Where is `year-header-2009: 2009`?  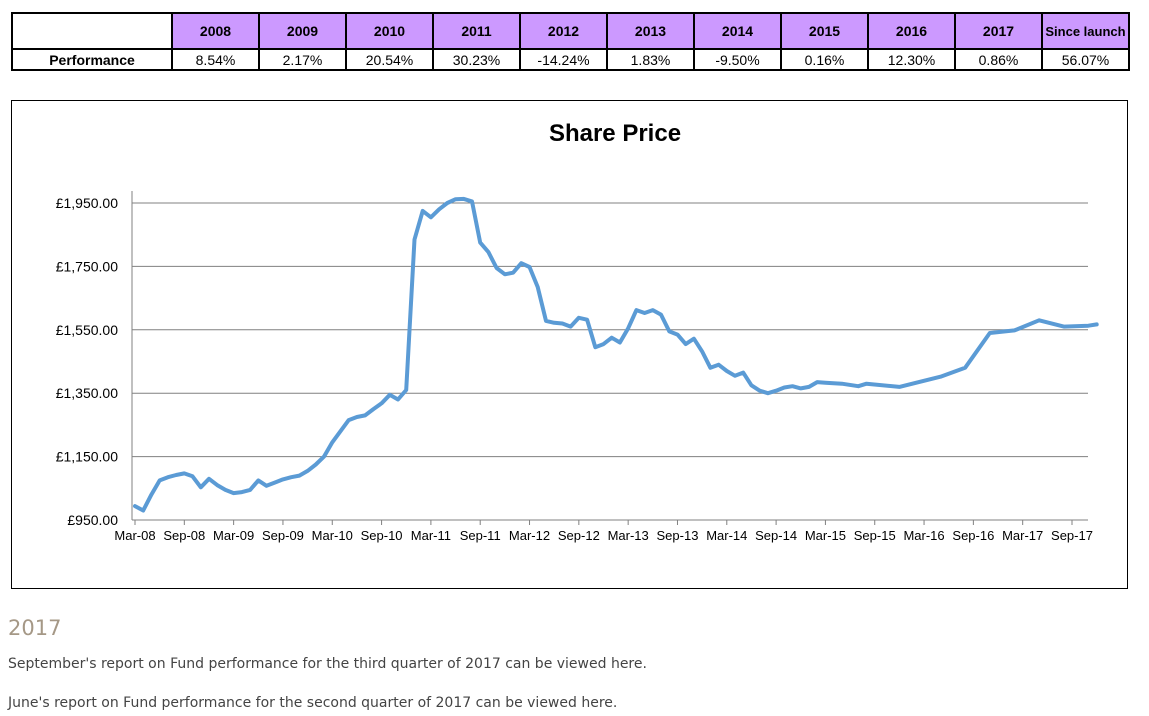 year-header-2009: 2009 is located at coordinates (302, 31).